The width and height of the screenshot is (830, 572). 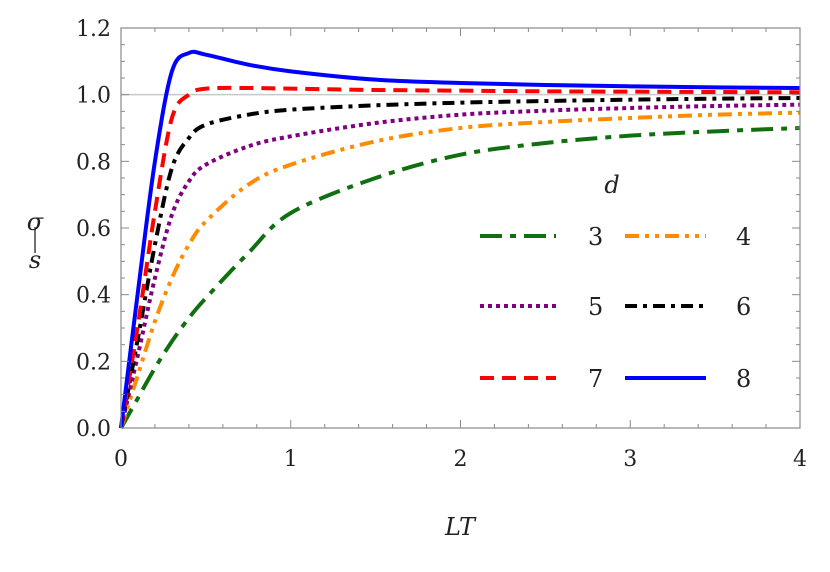 I want to click on y-axis-label-numerator: σ, so click(x=35, y=222).